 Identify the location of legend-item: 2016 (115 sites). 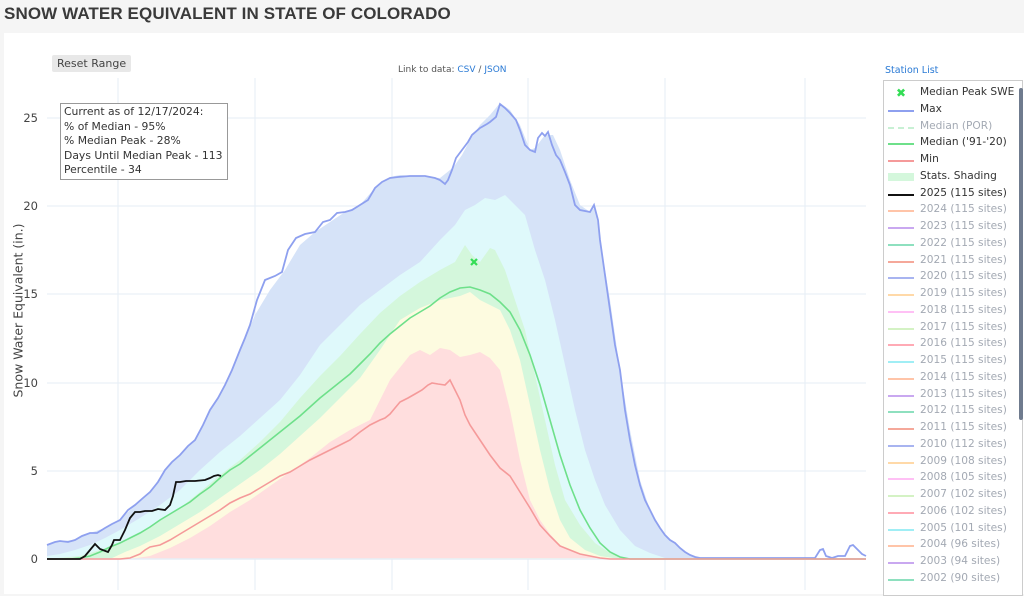
(949, 344).